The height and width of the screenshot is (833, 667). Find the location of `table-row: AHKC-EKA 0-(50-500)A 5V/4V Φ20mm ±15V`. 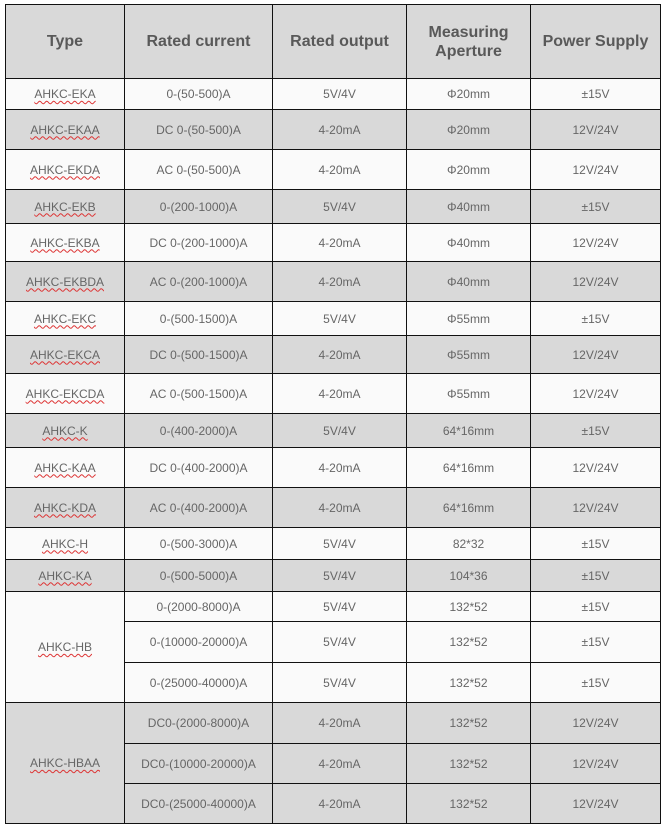

table-row: AHKC-EKA 0-(50-500)A 5V/4V Φ20mm ±15V is located at coordinates (333, 94).